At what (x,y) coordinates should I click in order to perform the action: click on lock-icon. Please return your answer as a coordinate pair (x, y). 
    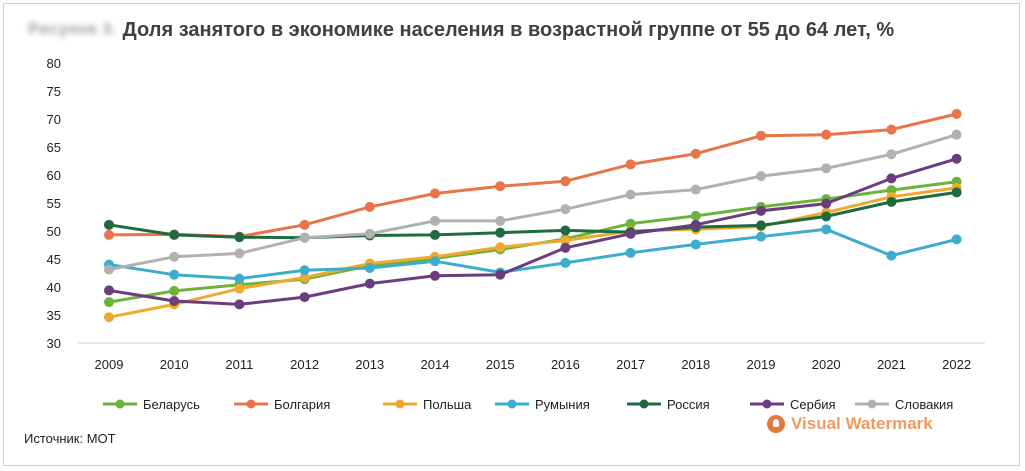
    Looking at the image, I should click on (776, 424).